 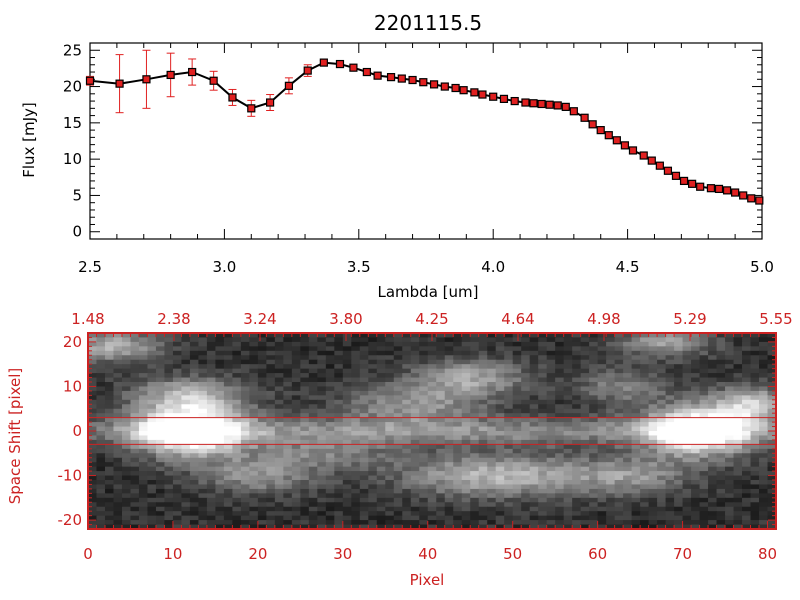 I want to click on wavelength-tick-label: 3.24, so click(x=259, y=319).